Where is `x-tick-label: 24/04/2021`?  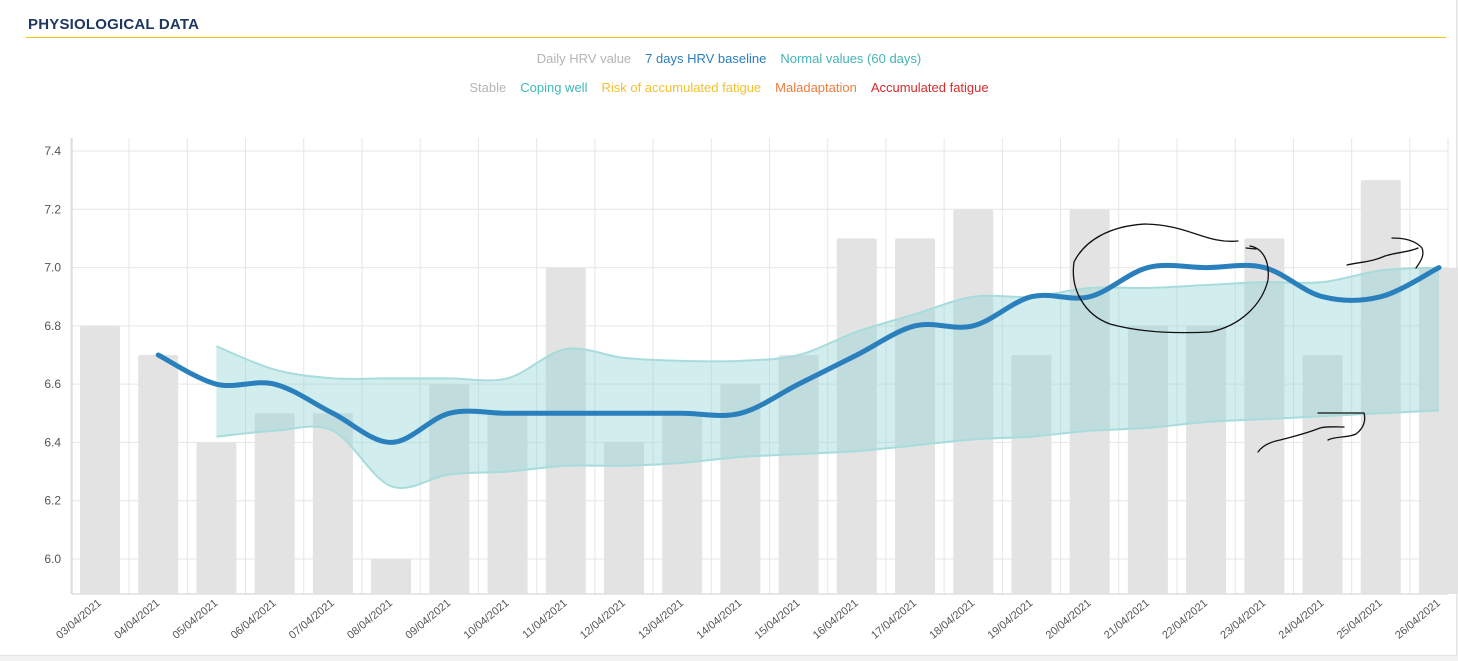 x-tick-label: 24/04/2021 is located at coordinates (1302, 619).